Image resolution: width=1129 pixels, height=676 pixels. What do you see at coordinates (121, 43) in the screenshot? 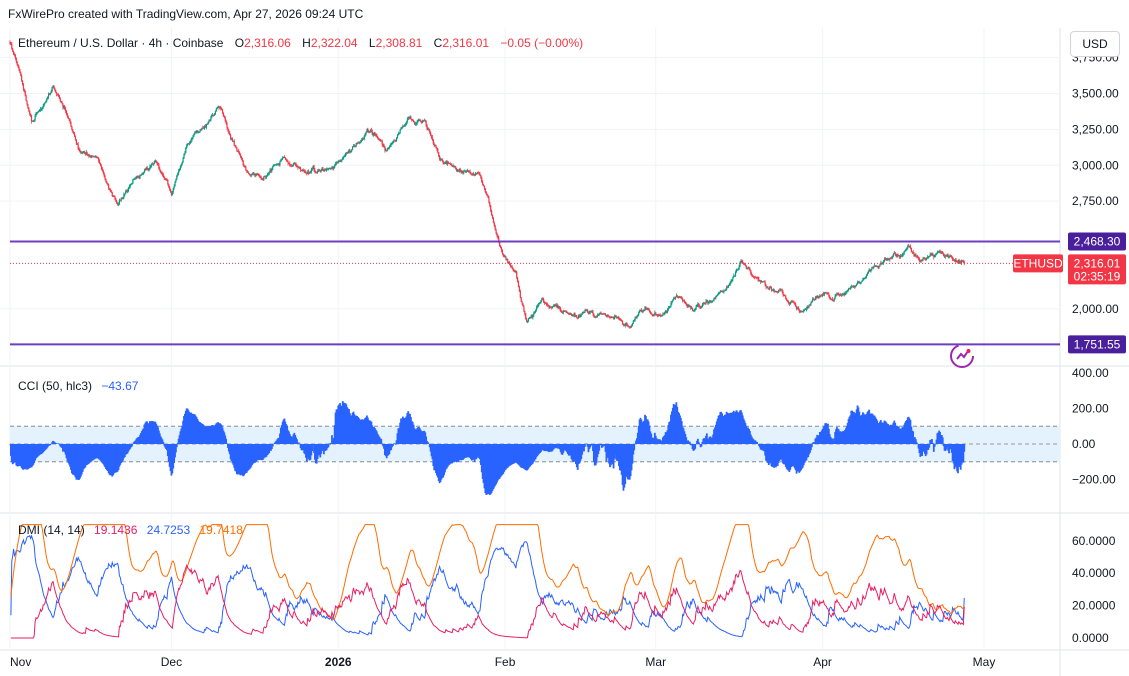
I see `symbol-title: Ethereum / U.S. Dollar · 4h · Coinbase` at bounding box center [121, 43].